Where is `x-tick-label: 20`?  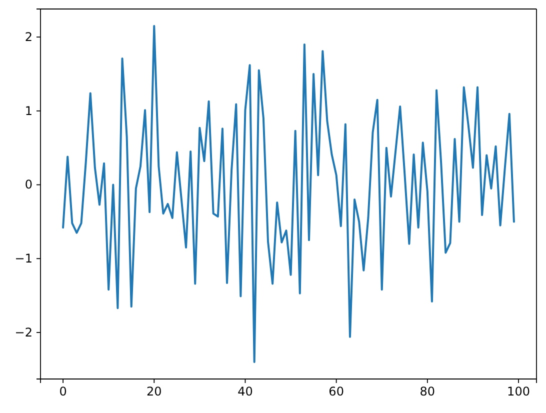 x-tick-label: 20 is located at coordinates (154, 391).